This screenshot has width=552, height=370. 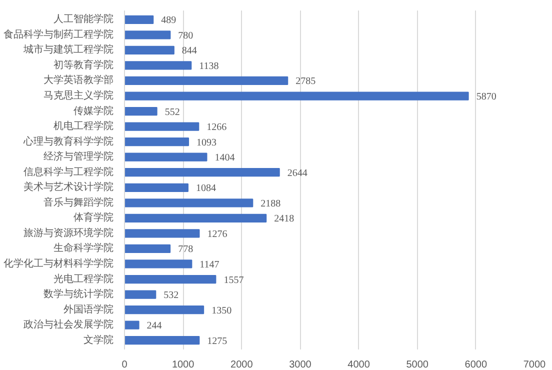 What do you see at coordinates (99, 340) in the screenshot?
I see `y-tick-label: 文学院` at bounding box center [99, 340].